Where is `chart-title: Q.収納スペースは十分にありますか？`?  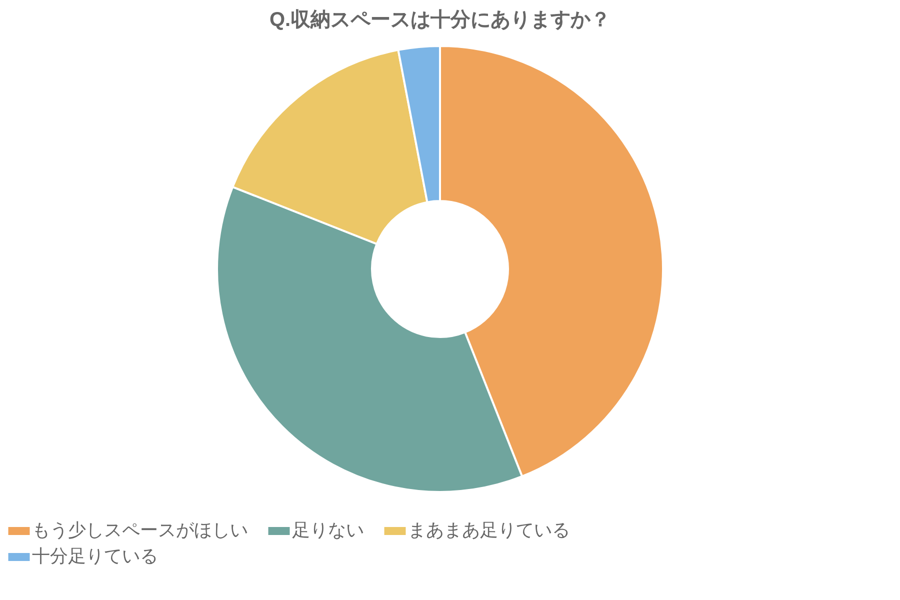
chart-title: Q.収納スペースは十分にありますか？ is located at coordinates (440, 20).